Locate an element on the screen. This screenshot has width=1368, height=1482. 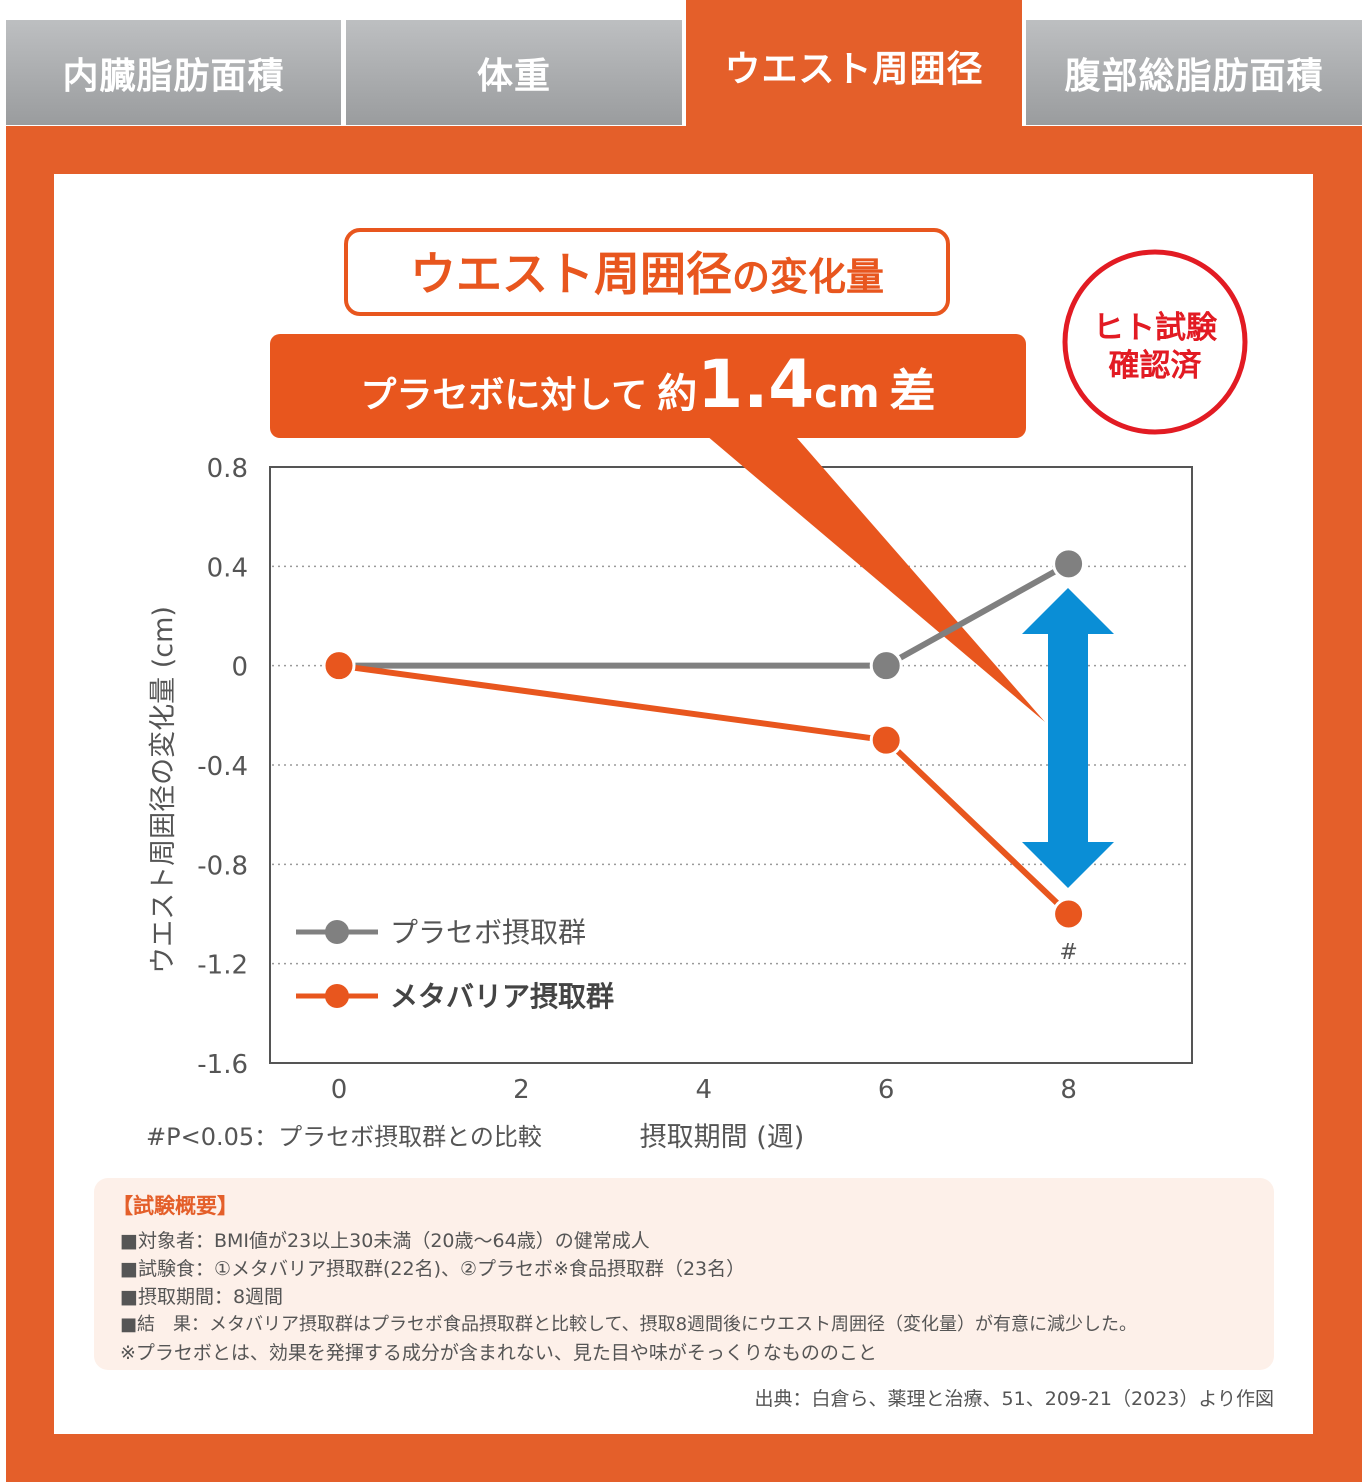
summary-line: ※プラセボとは、効果を発揮する成分が含まれない、見た目や味がそっくりなもののこと is located at coordinates (498, 1353).